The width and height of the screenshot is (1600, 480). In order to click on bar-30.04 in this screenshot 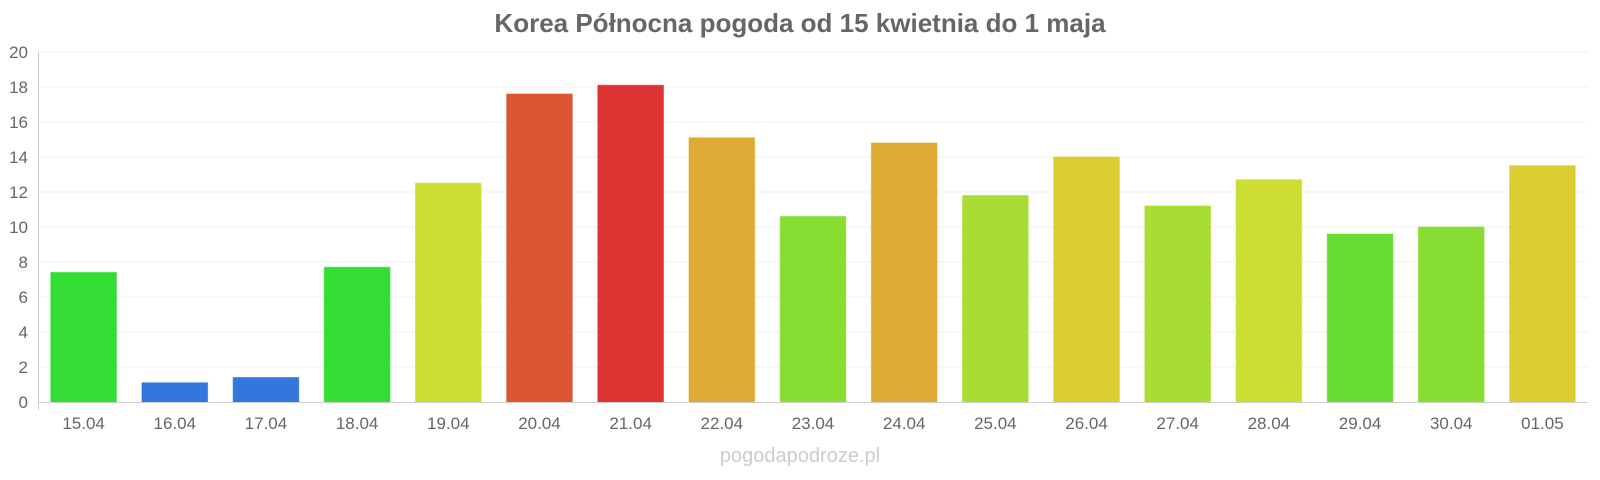, I will do `click(1451, 314)`.